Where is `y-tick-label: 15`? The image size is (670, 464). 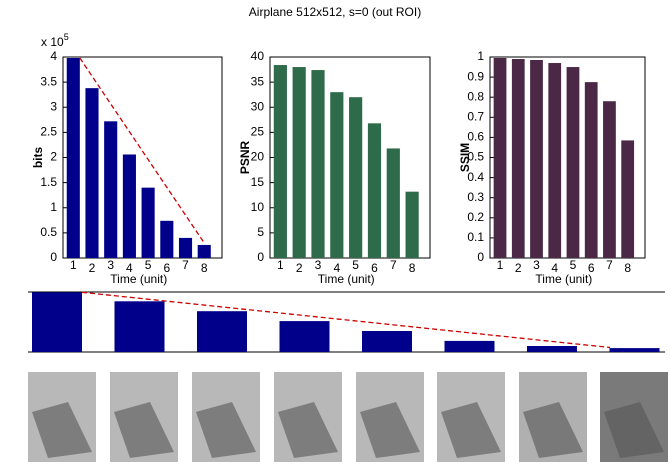 y-tick-label: 15 is located at coordinates (258, 182).